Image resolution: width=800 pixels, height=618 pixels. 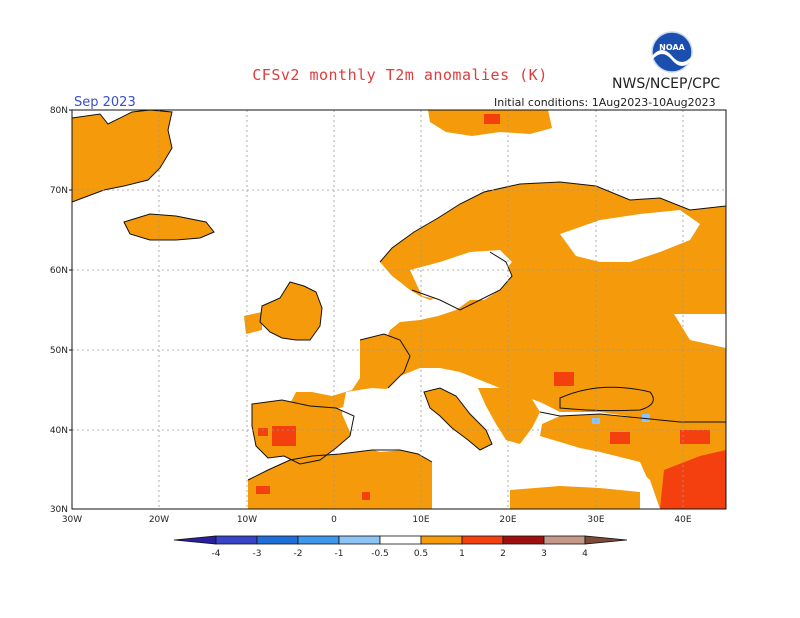 I want to click on colorbar-tick-label: -0.5, so click(x=380, y=554).